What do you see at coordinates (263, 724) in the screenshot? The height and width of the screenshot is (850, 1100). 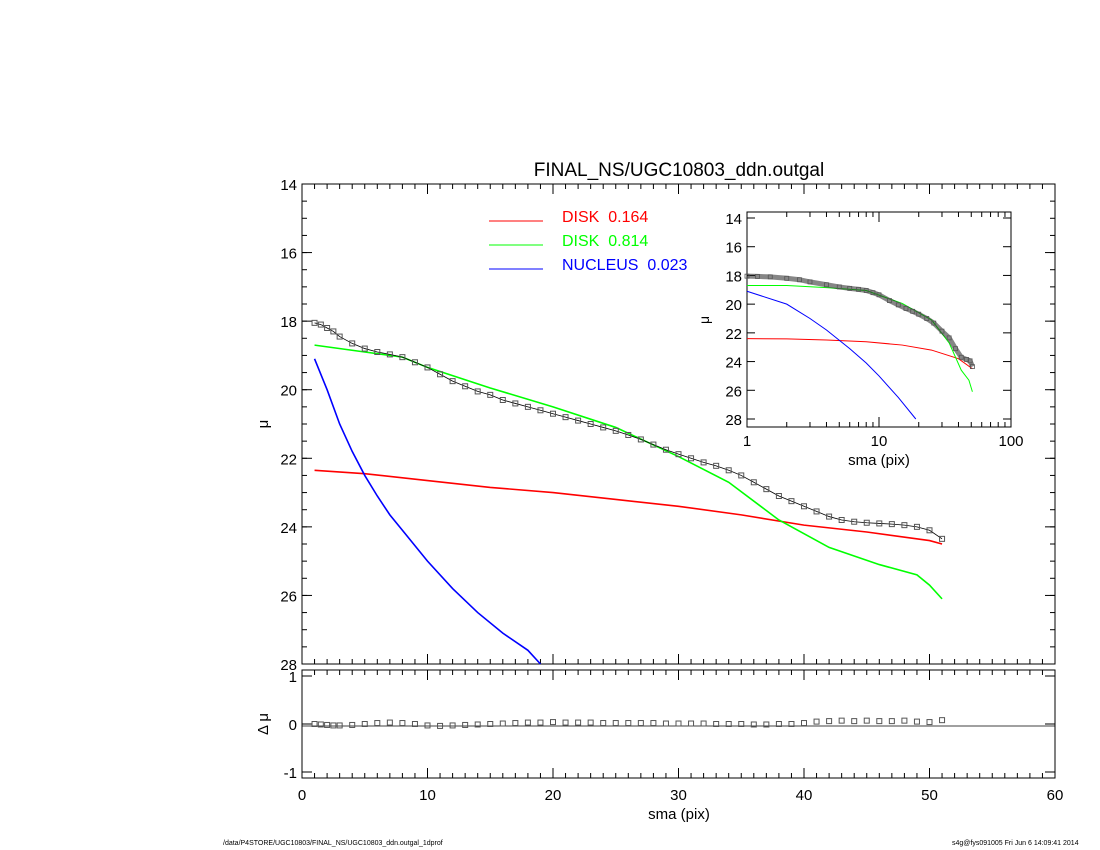 I see `residual-y-axis-label: Δ μ` at bounding box center [263, 724].